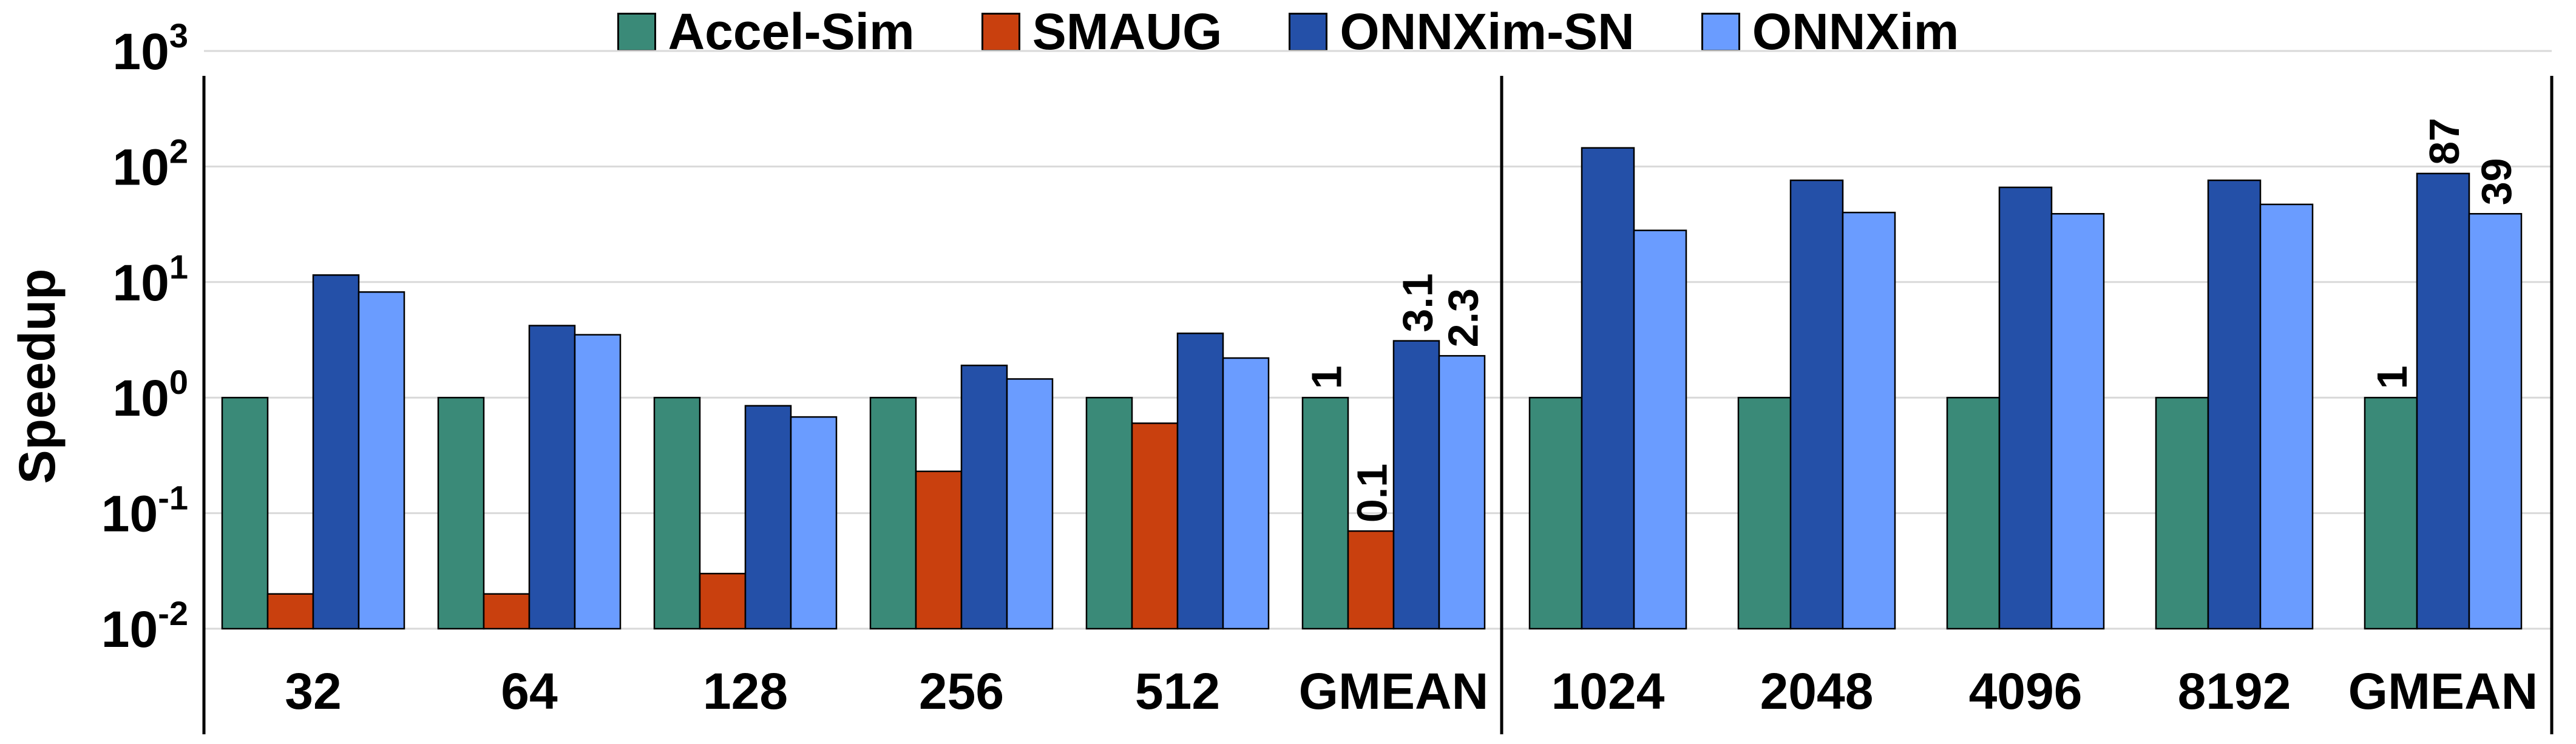 This screenshot has width=2576, height=744. I want to click on y-tick-exponent: 1, so click(178, 267).